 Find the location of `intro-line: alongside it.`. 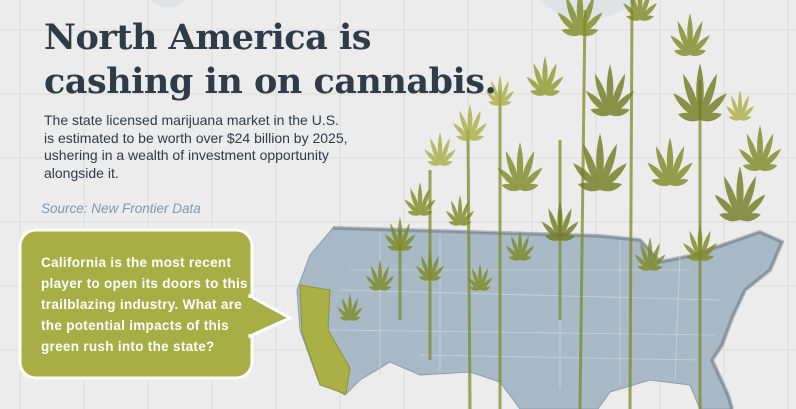

intro-line: alongside it. is located at coordinates (81, 172).